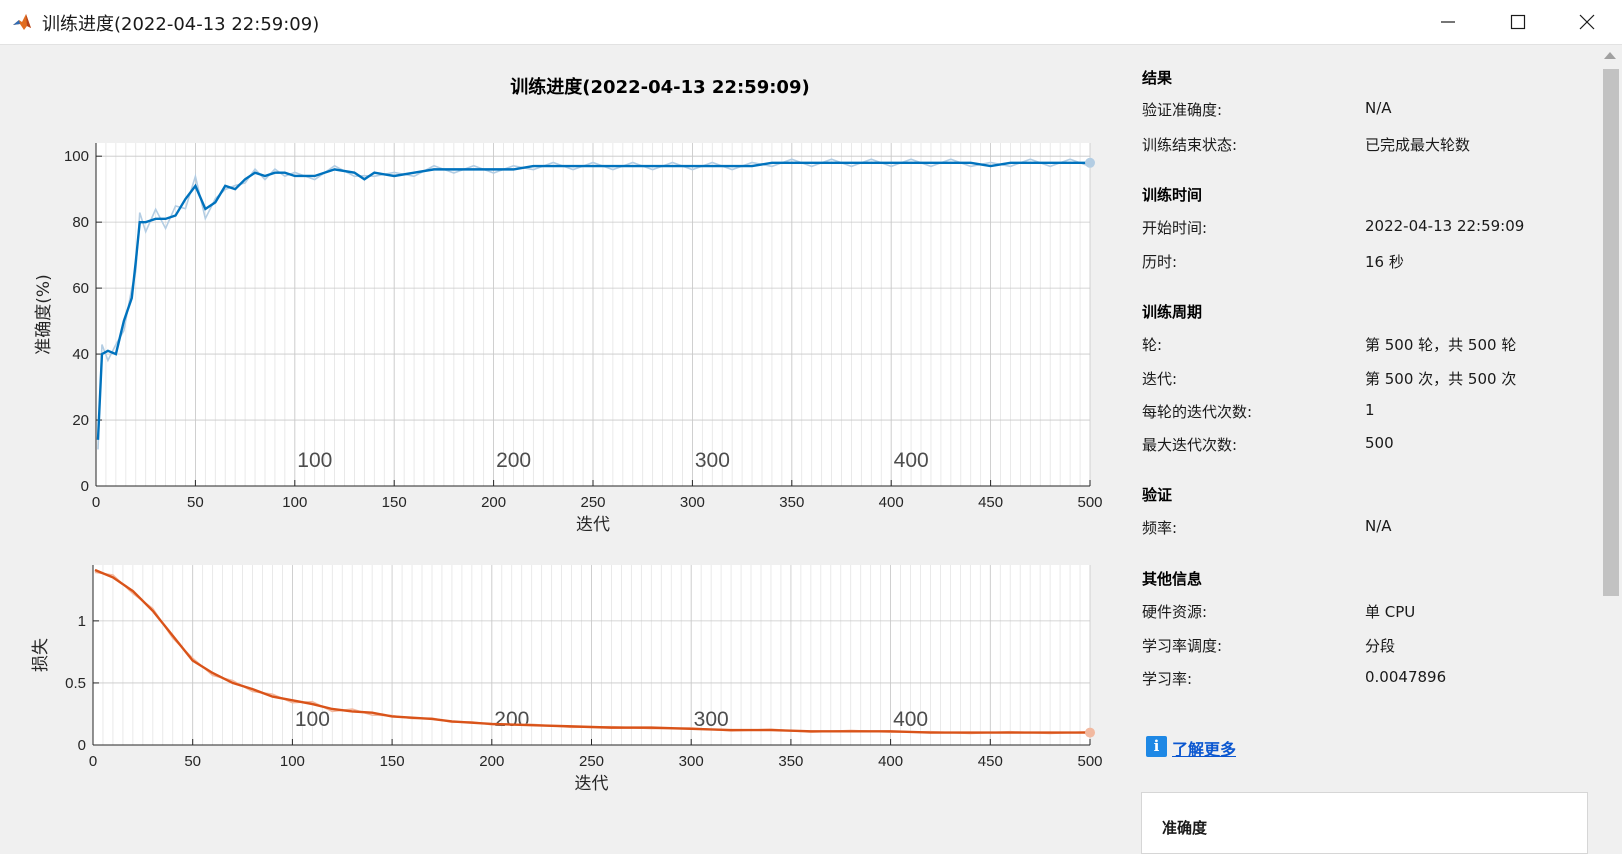  What do you see at coordinates (1441, 345) in the screenshot?
I see `info-value: 第 500 轮，共 500 轮` at bounding box center [1441, 345].